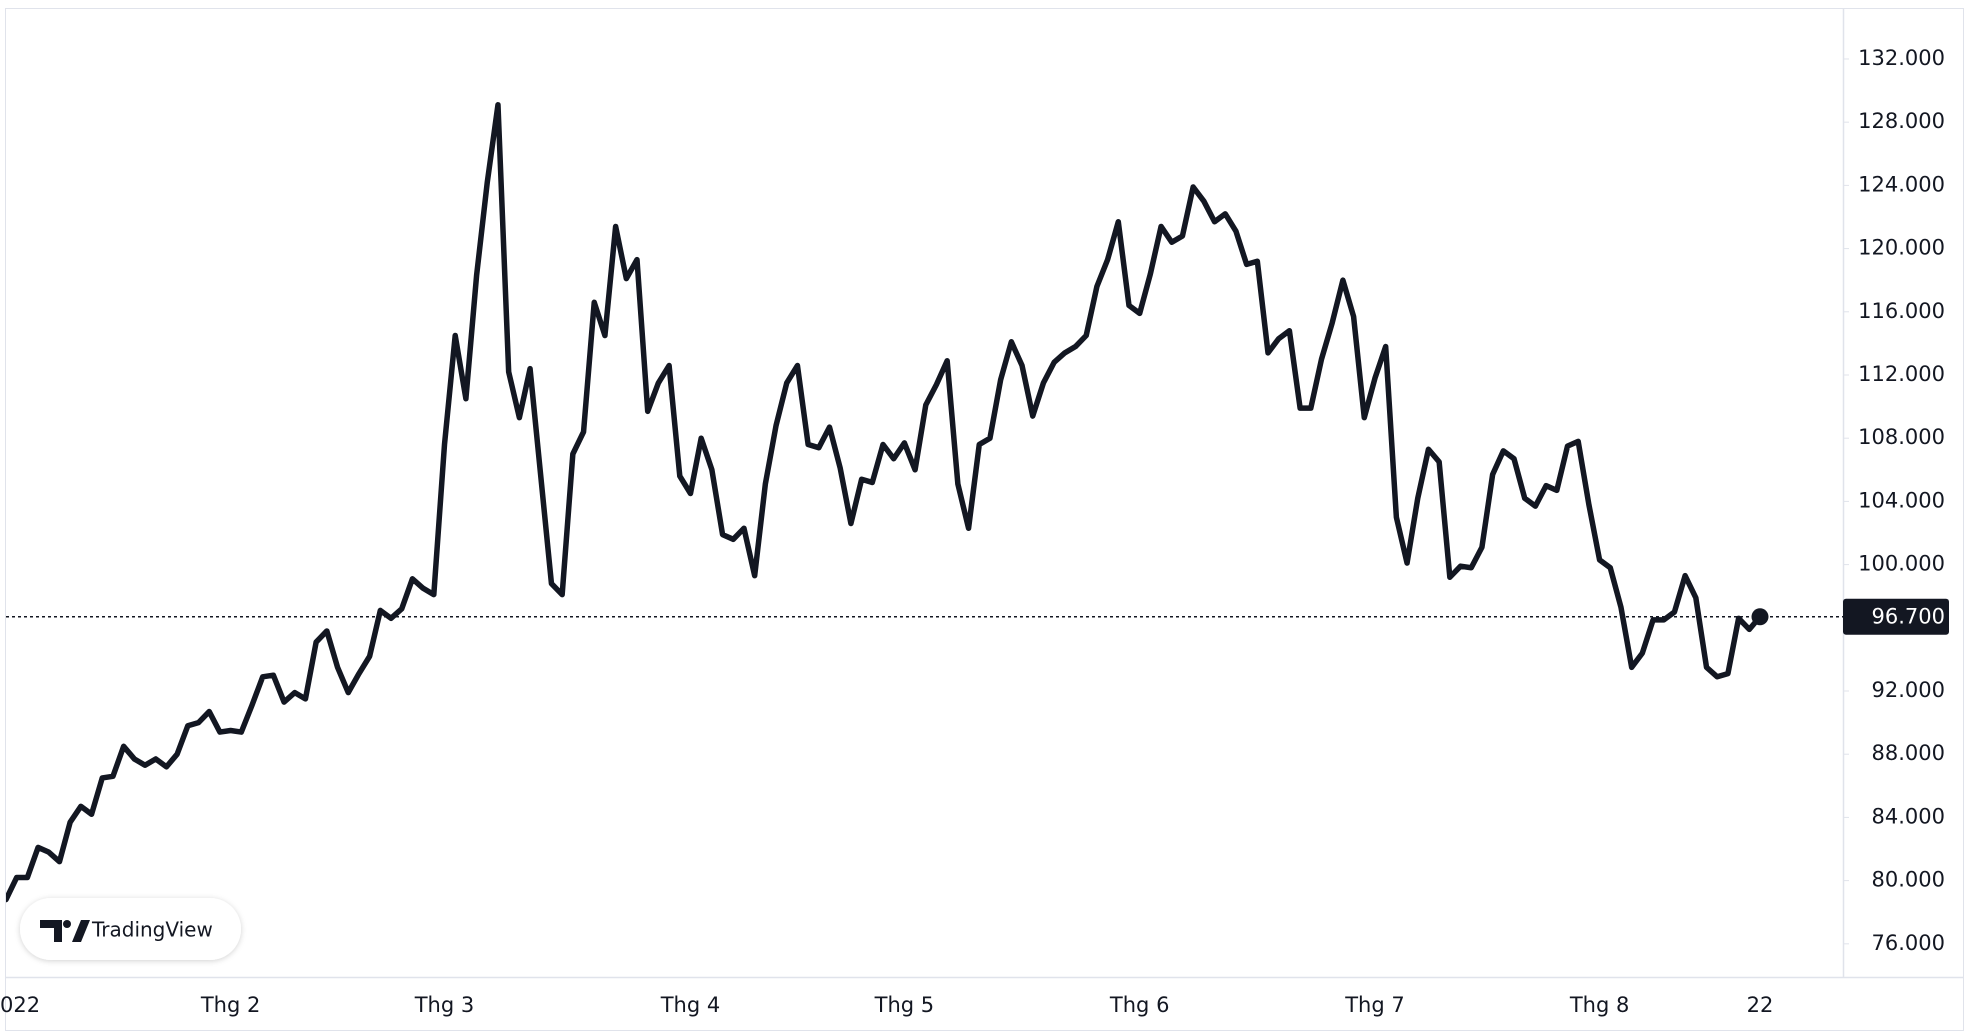  What do you see at coordinates (1901, 564) in the screenshot?
I see `y-tick-label: 100.000` at bounding box center [1901, 564].